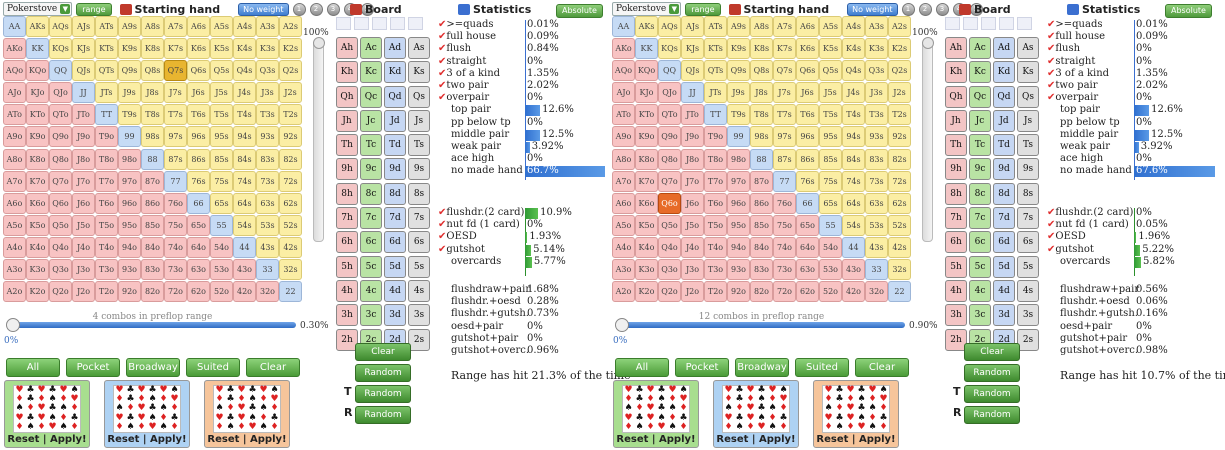  Describe the element at coordinates (692, 71) in the screenshot. I see `hand-cell-QJs: QJs` at that location.